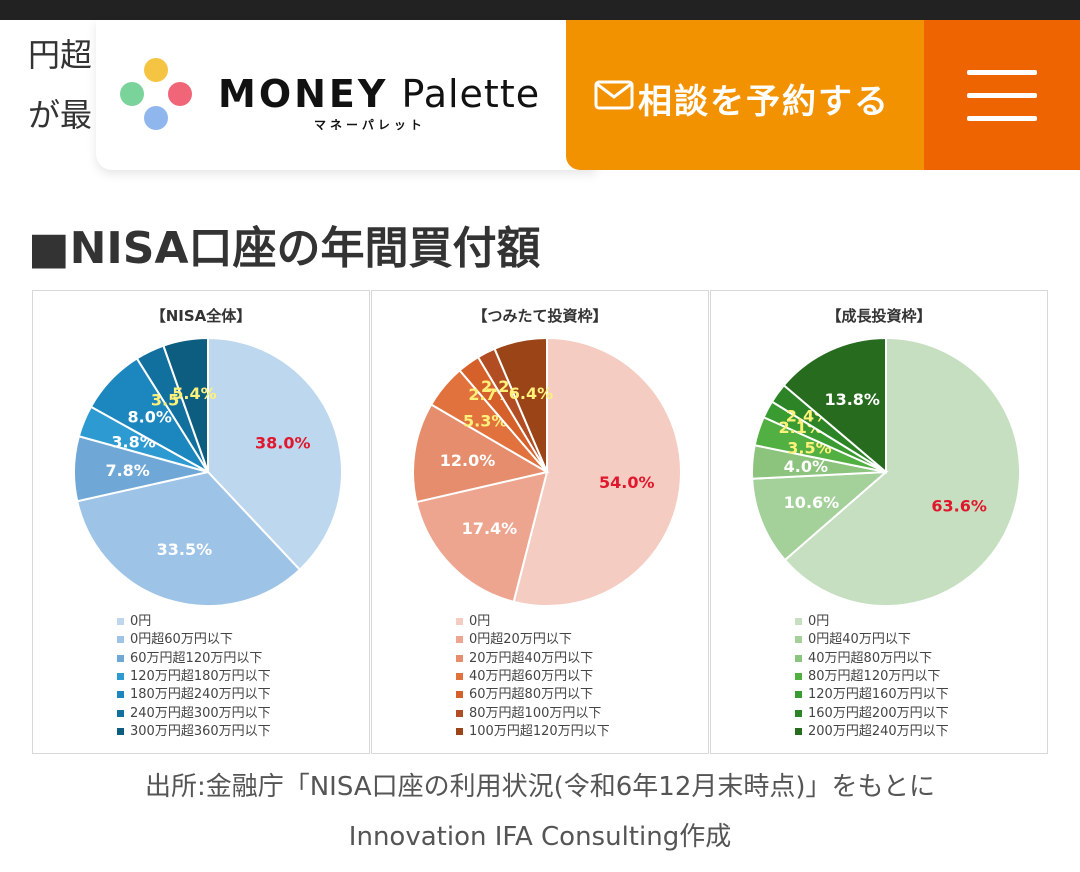  Describe the element at coordinates (614, 95) in the screenshot. I see `mail-icon` at that location.